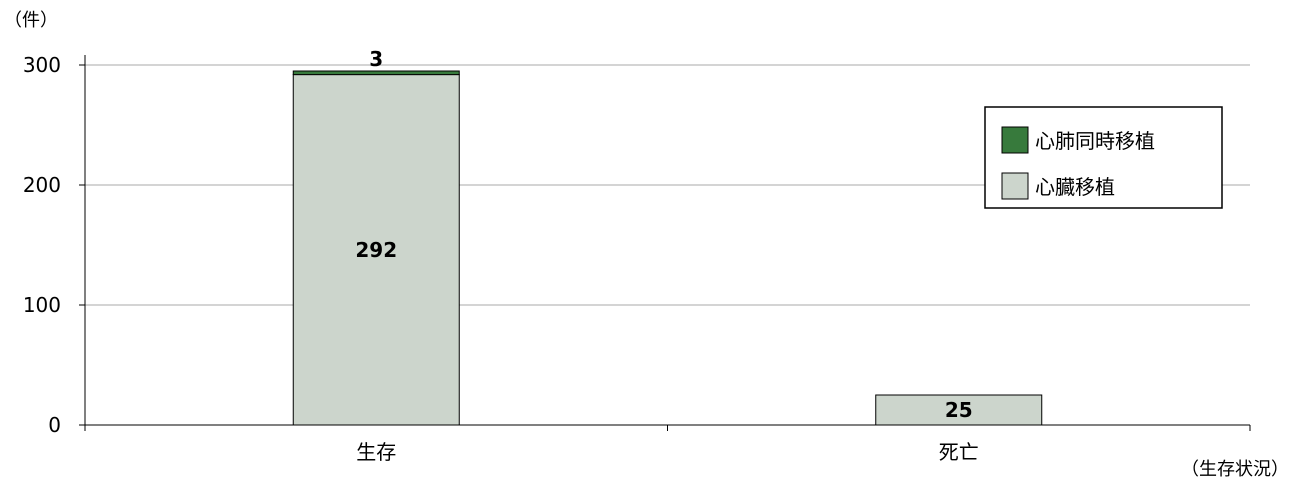 The height and width of the screenshot is (481, 1293). What do you see at coordinates (42, 185) in the screenshot?
I see `y-tick-label: 200` at bounding box center [42, 185].